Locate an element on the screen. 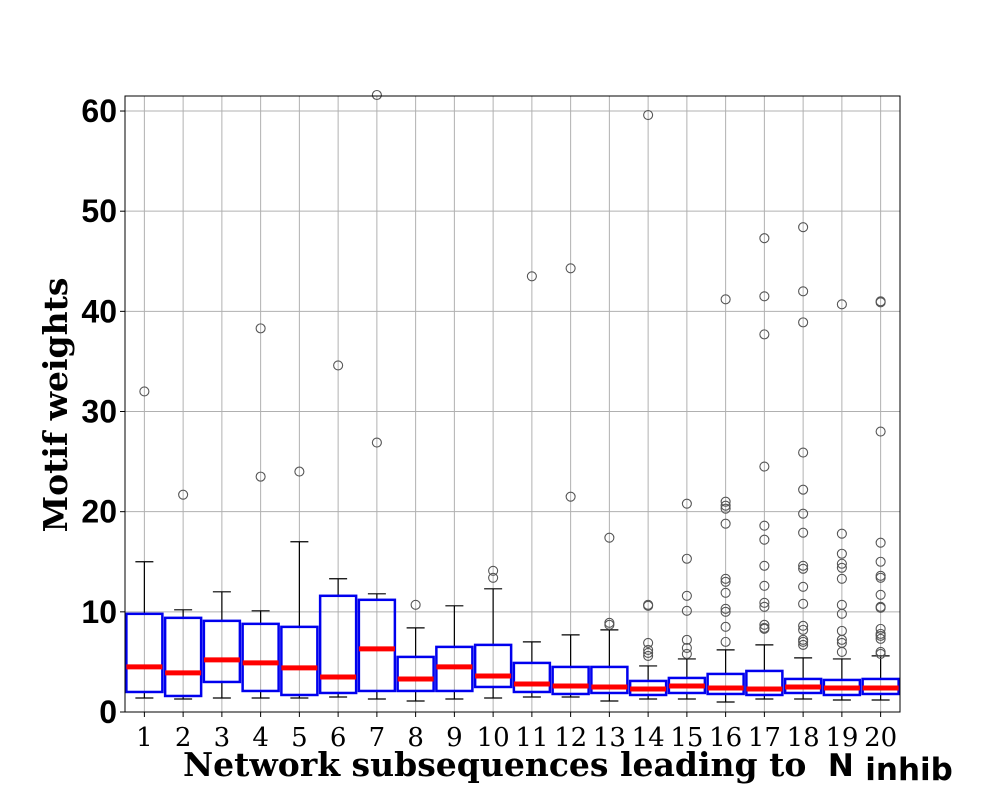  x-axis-title: Network subsequences leading to N inhib is located at coordinates (568, 766).